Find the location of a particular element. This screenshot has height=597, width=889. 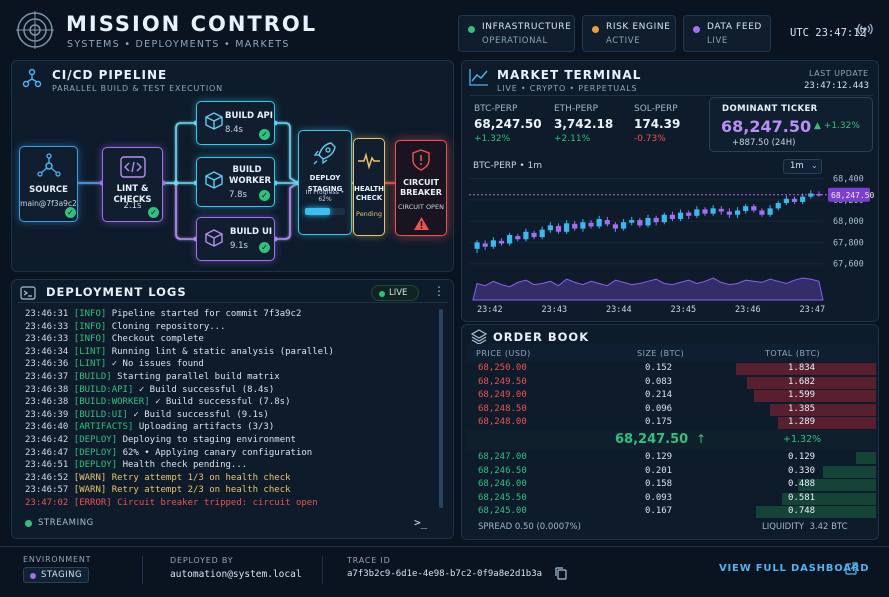

build-ui-name: BUILD UI is located at coordinates (251, 232).